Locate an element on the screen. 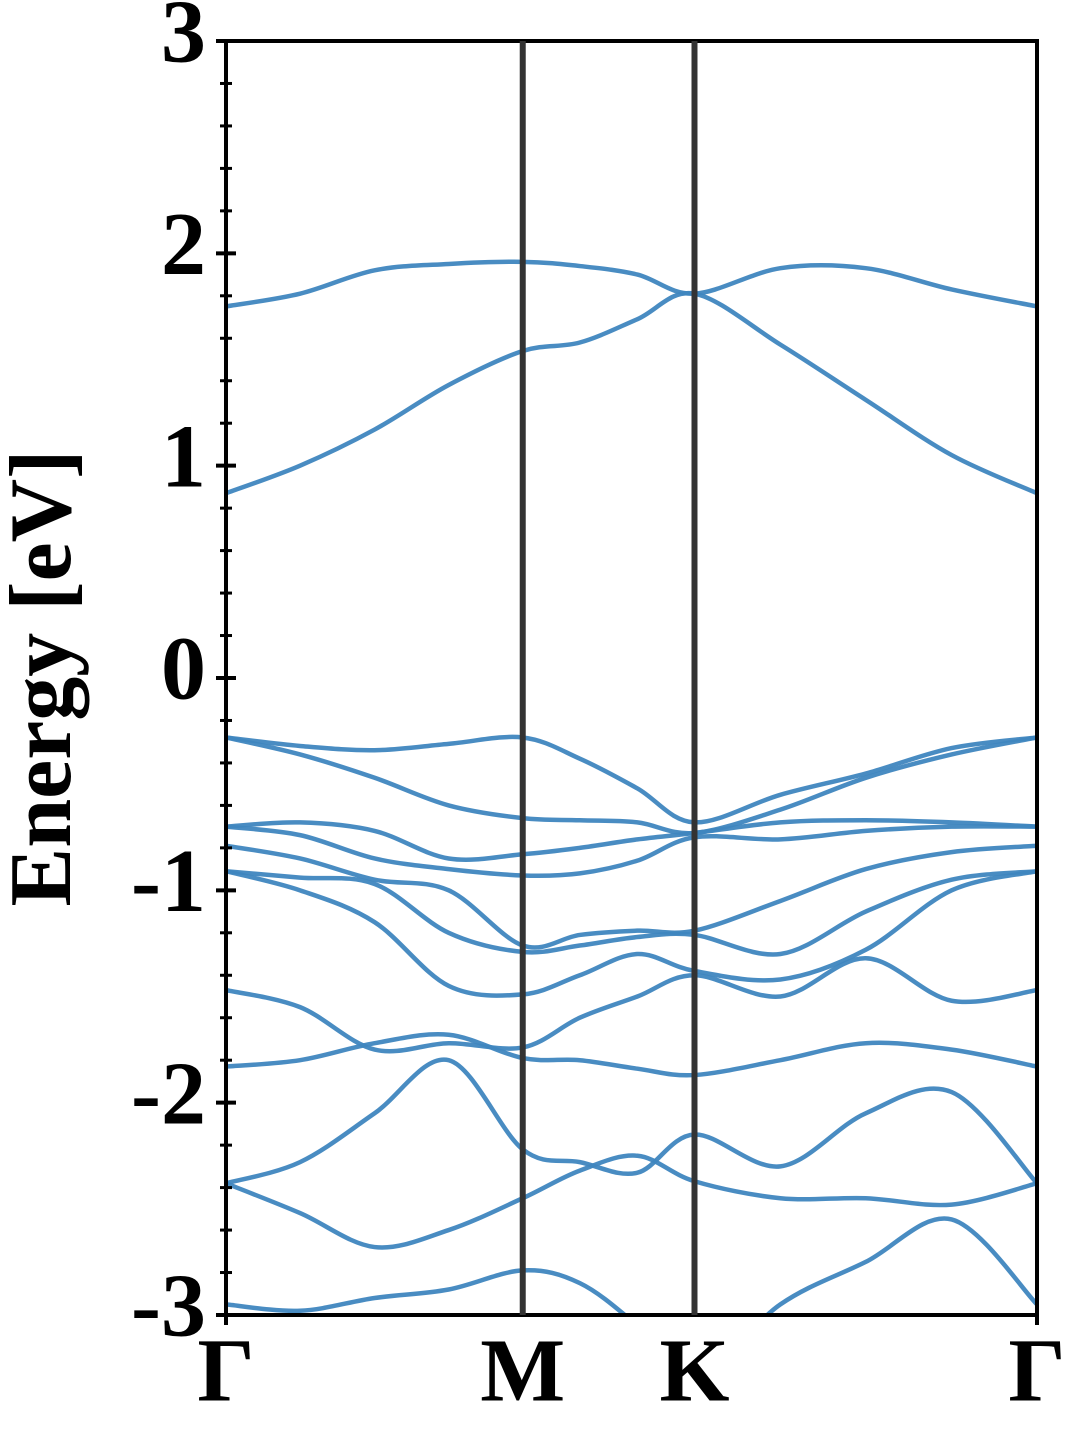  y-tick-label: 2 is located at coordinates (183, 244).